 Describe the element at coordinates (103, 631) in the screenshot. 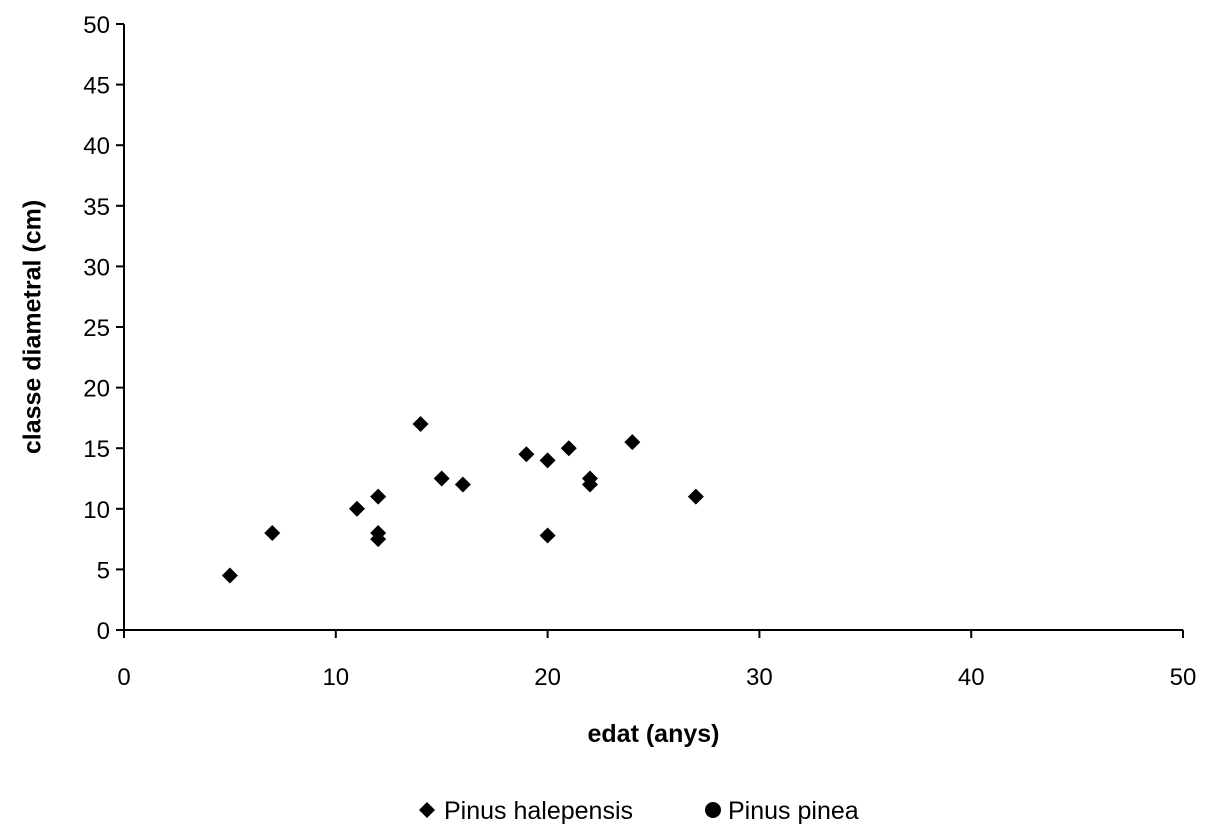

I see `y-tick-label: 0` at that location.